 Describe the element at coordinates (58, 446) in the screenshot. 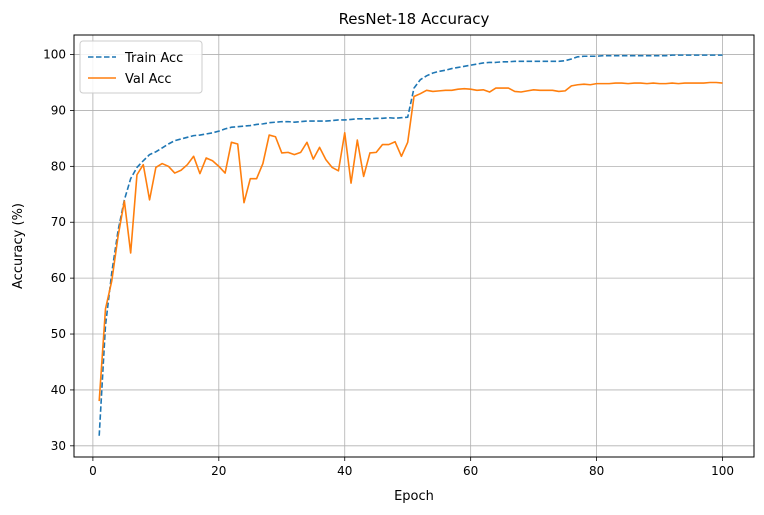

I see `y-tick-label: 30` at that location.